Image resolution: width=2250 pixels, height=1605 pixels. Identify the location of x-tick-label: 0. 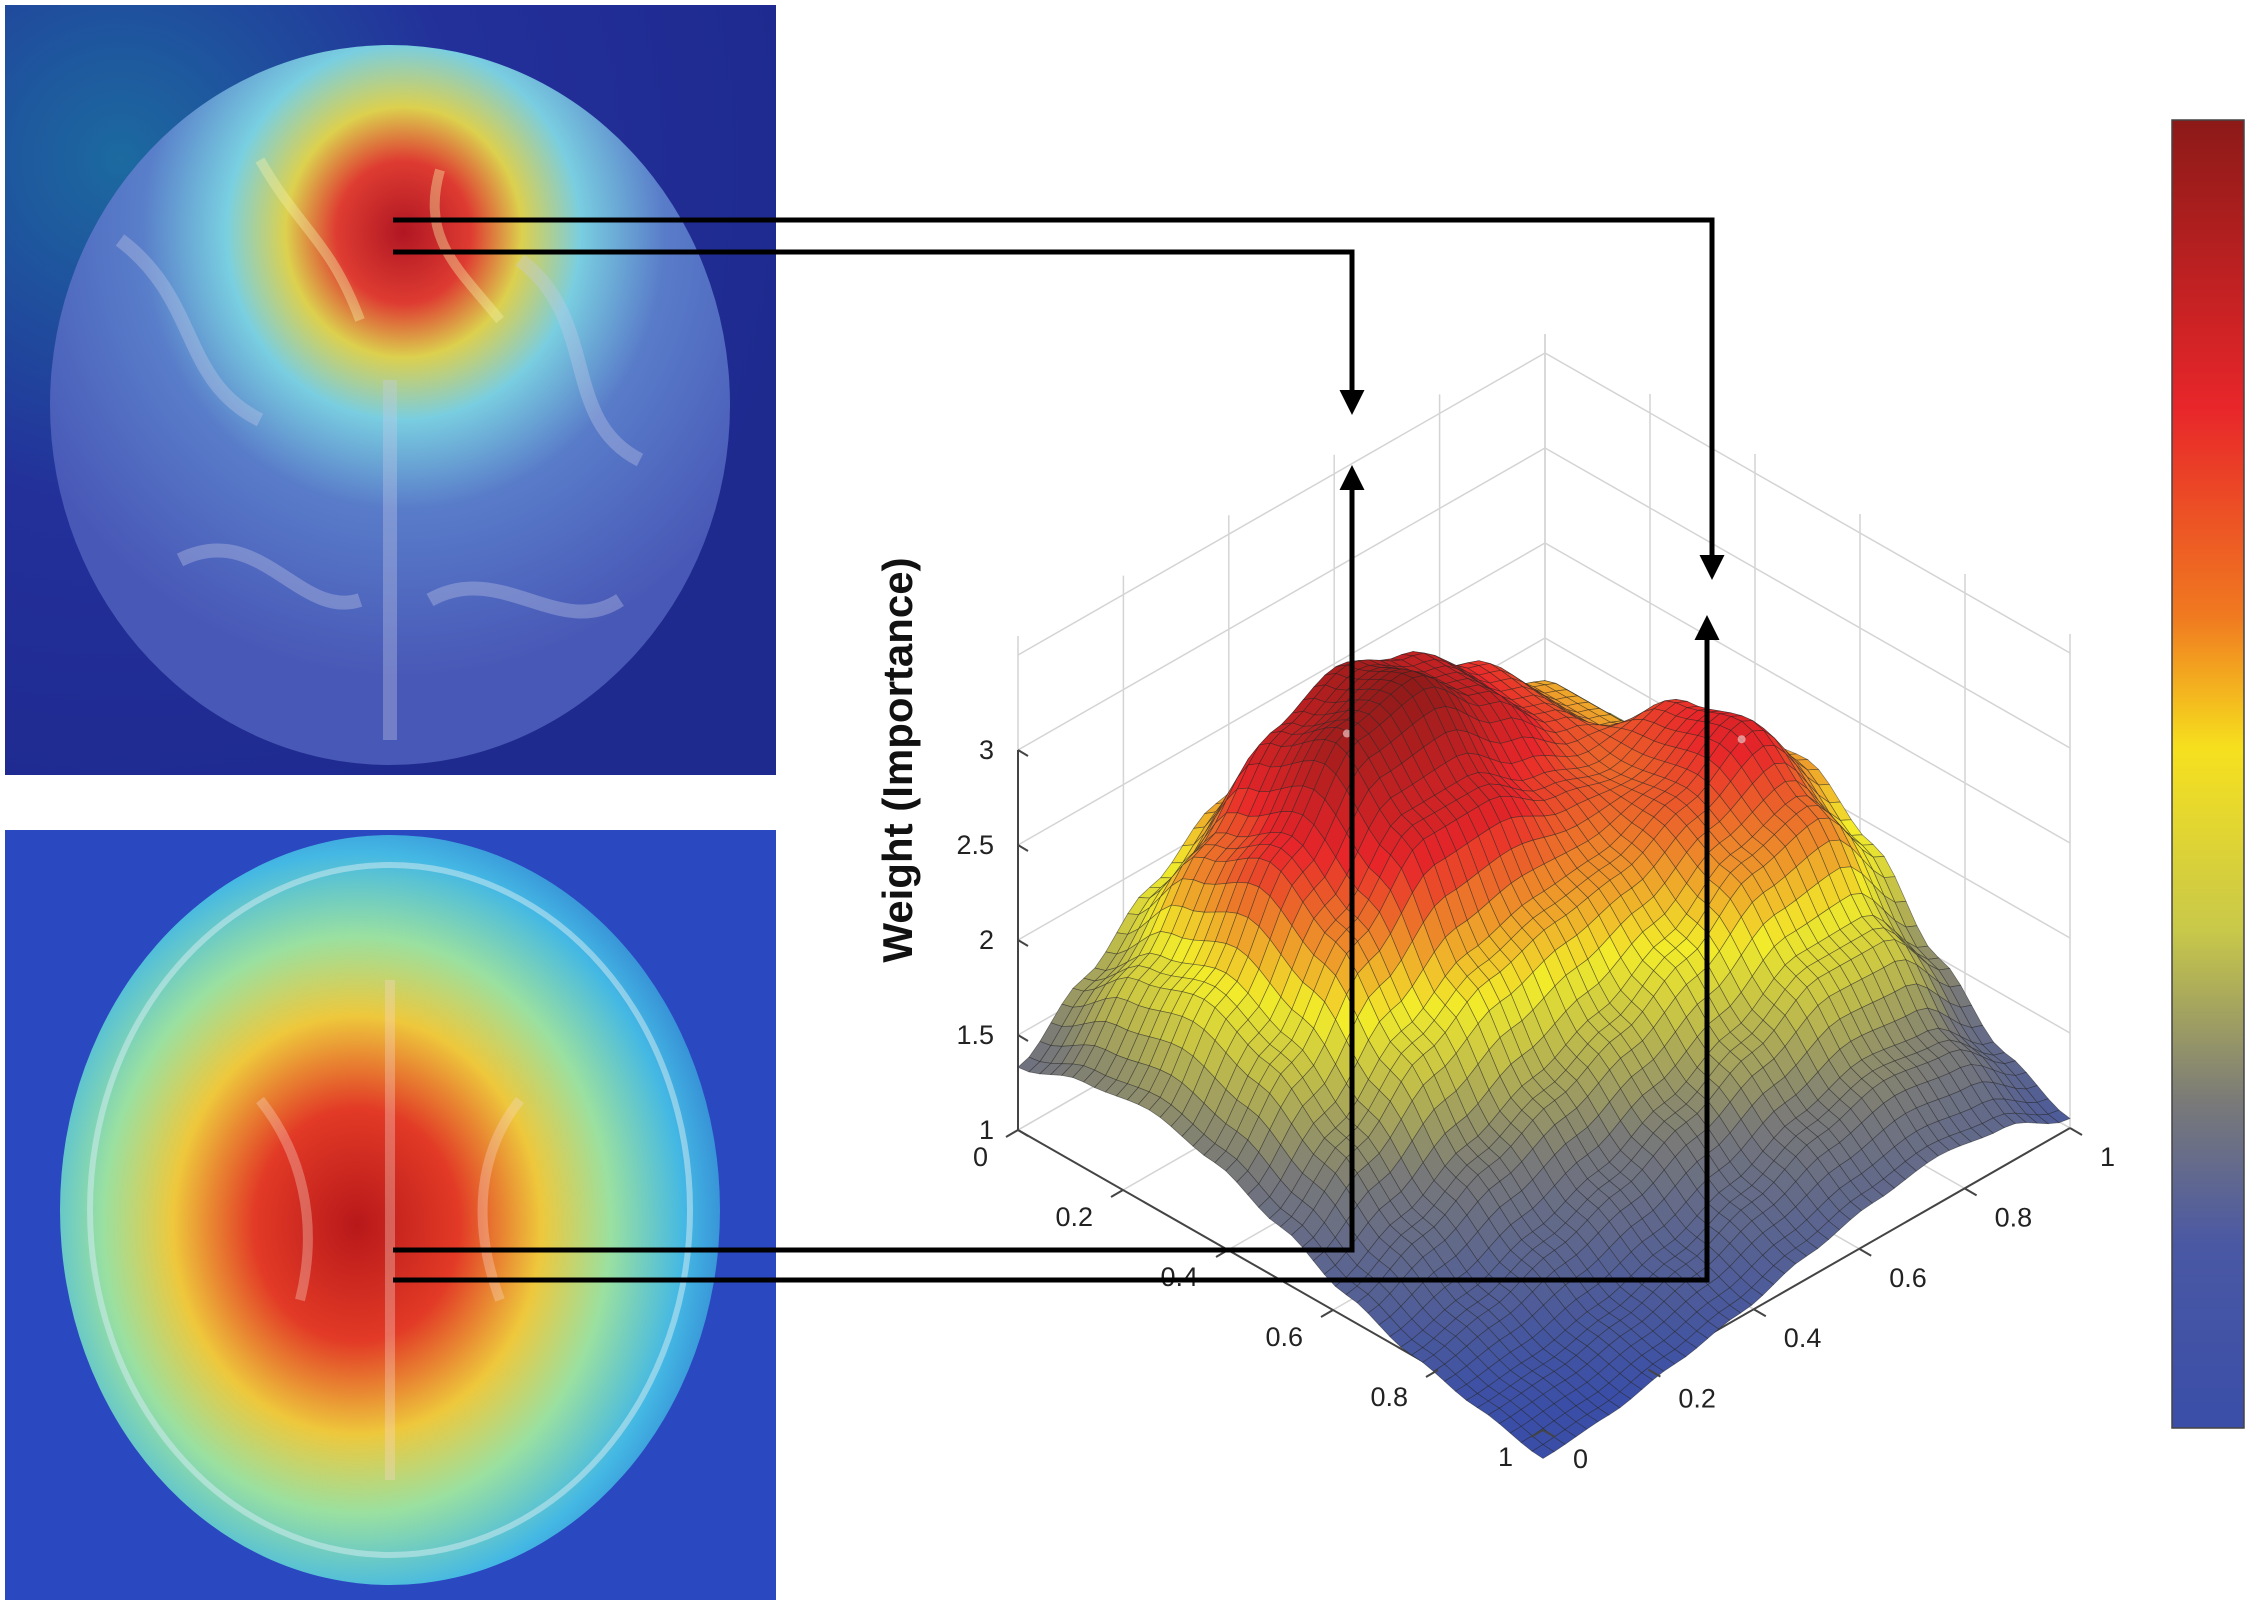
(980, 1157).